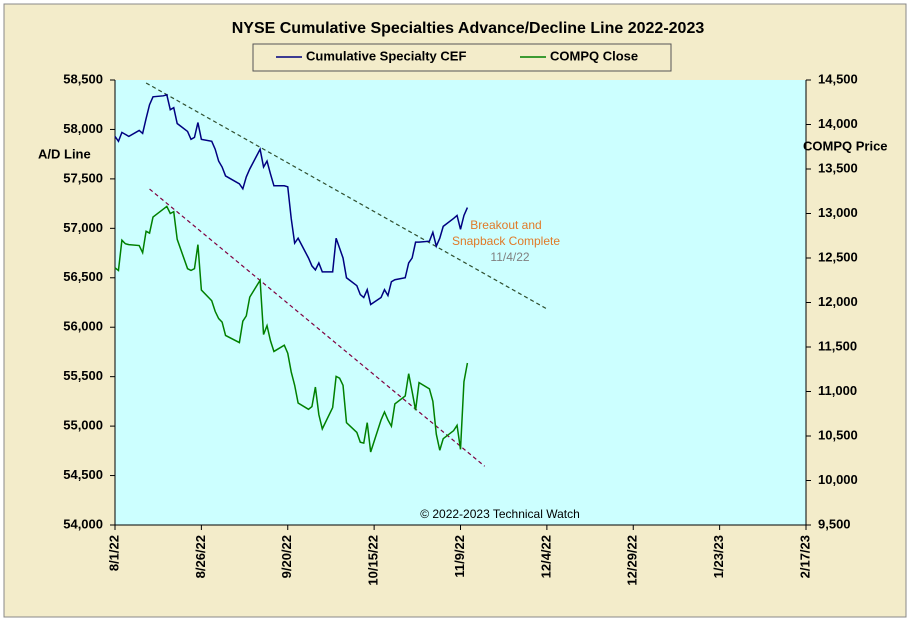 This screenshot has height=623, width=911. Describe the element at coordinates (83, 276) in the screenshot. I see `y-tick-label: 56,500` at that location.